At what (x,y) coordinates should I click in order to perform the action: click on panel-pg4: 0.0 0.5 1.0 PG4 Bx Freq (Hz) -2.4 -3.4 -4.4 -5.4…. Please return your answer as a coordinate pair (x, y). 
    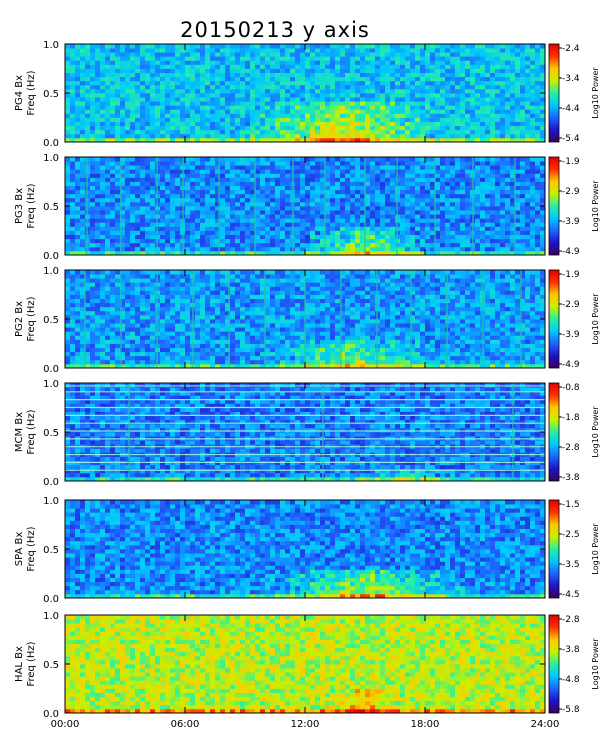
    Looking at the image, I should click on (307, 94).